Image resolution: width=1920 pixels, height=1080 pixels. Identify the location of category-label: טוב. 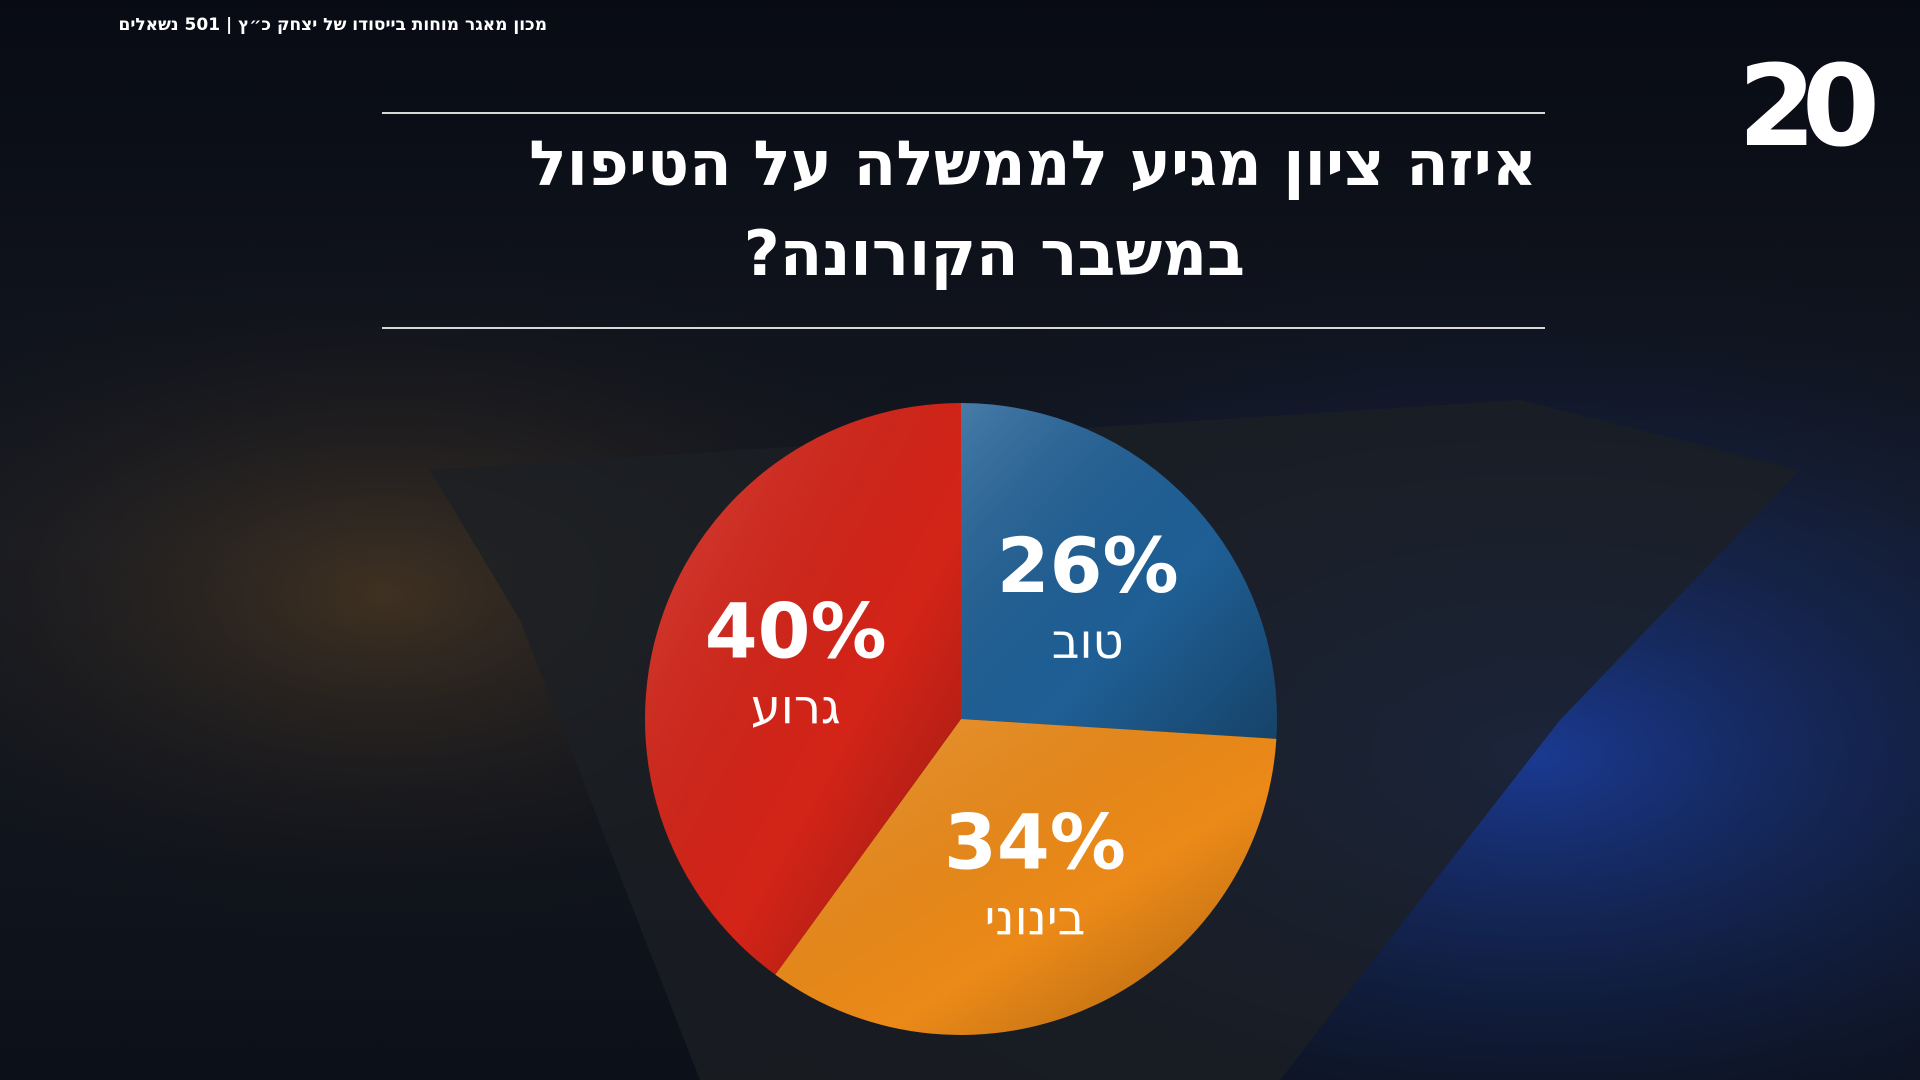
(1088, 642).